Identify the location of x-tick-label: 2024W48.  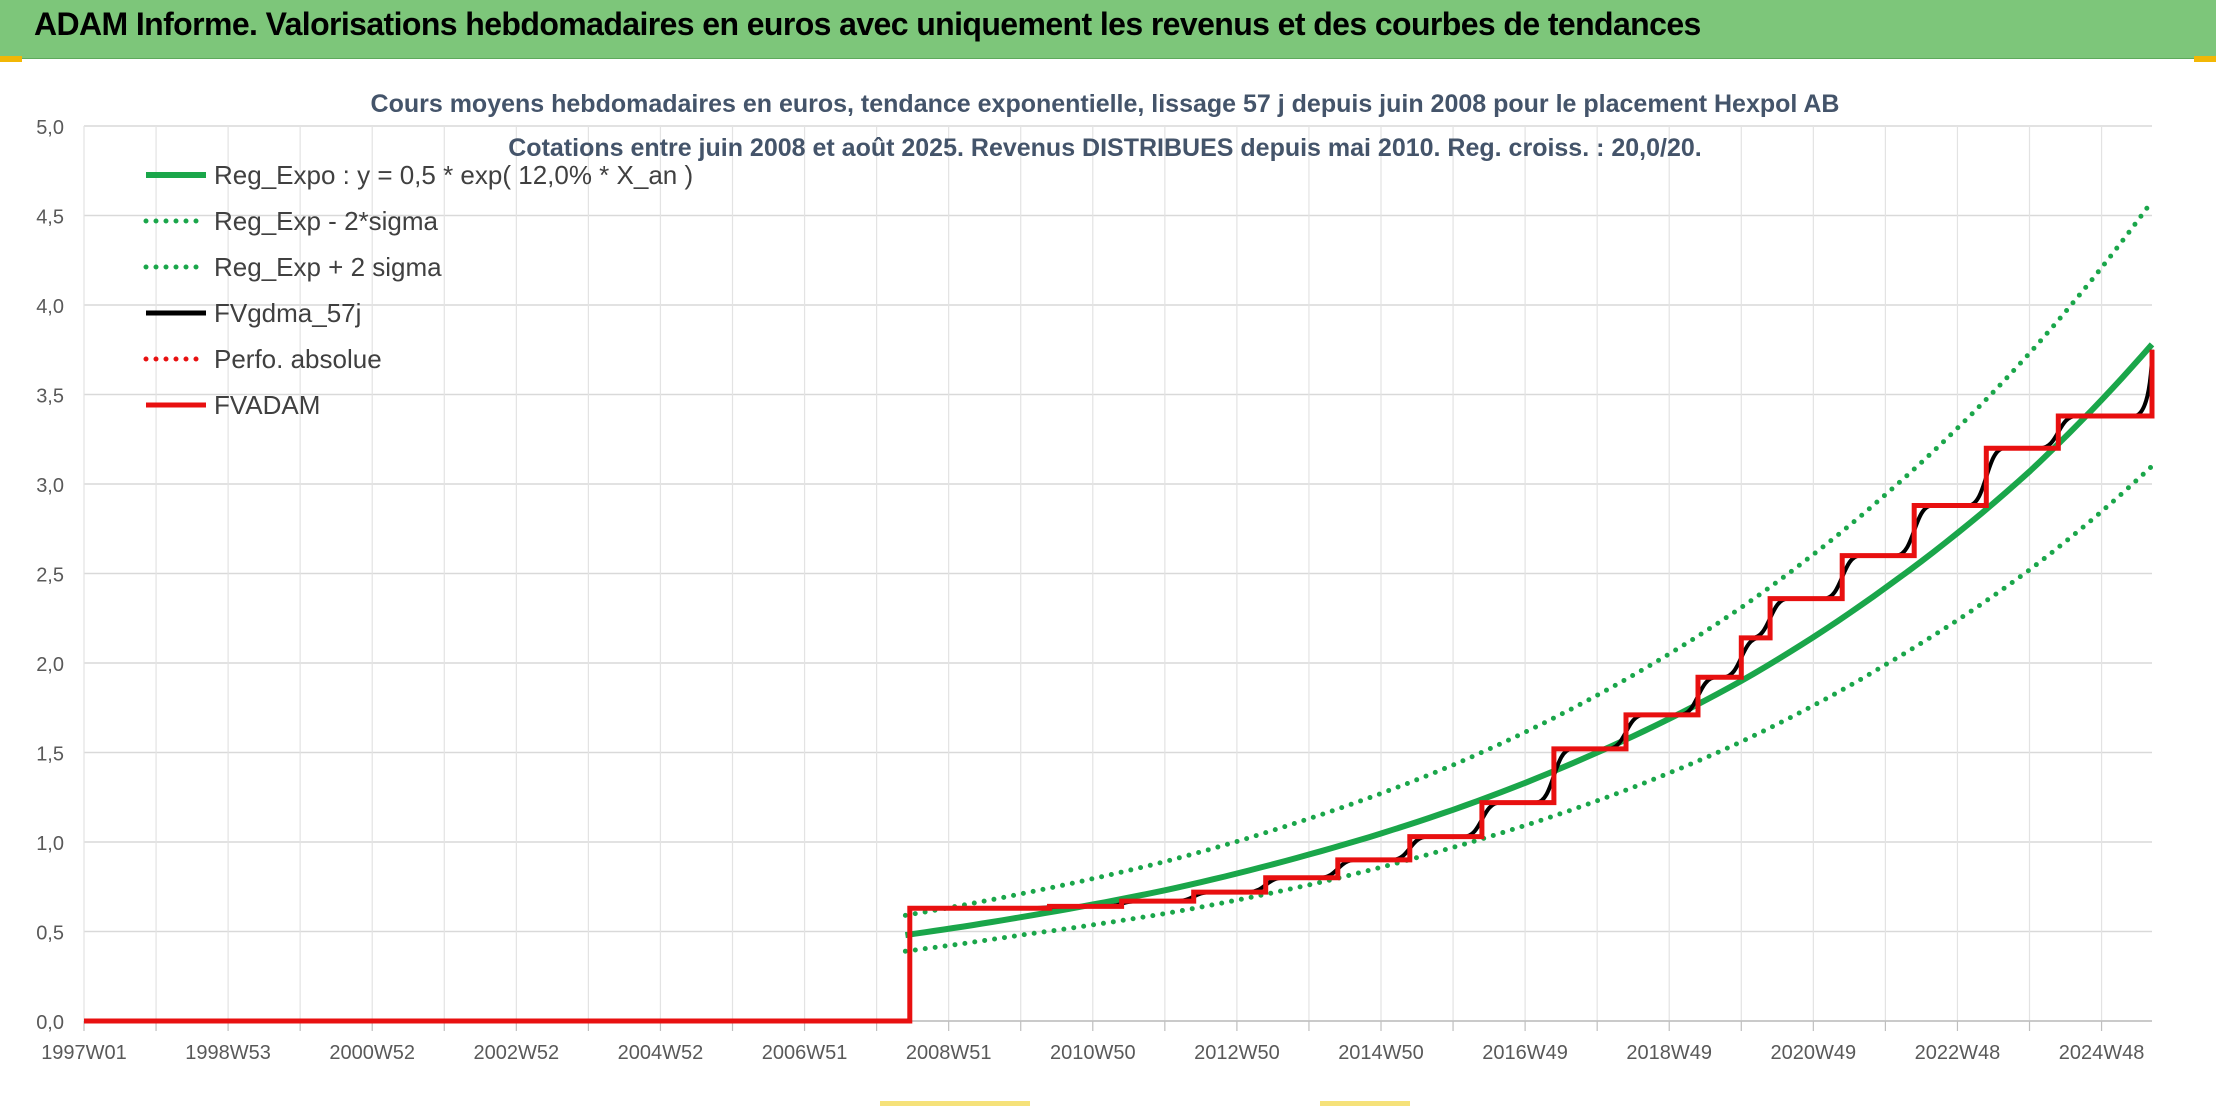
(2102, 1053).